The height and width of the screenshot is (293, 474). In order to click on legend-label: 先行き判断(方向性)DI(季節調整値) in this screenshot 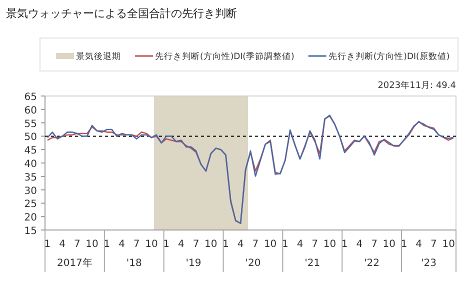, I will do `click(224, 56)`.